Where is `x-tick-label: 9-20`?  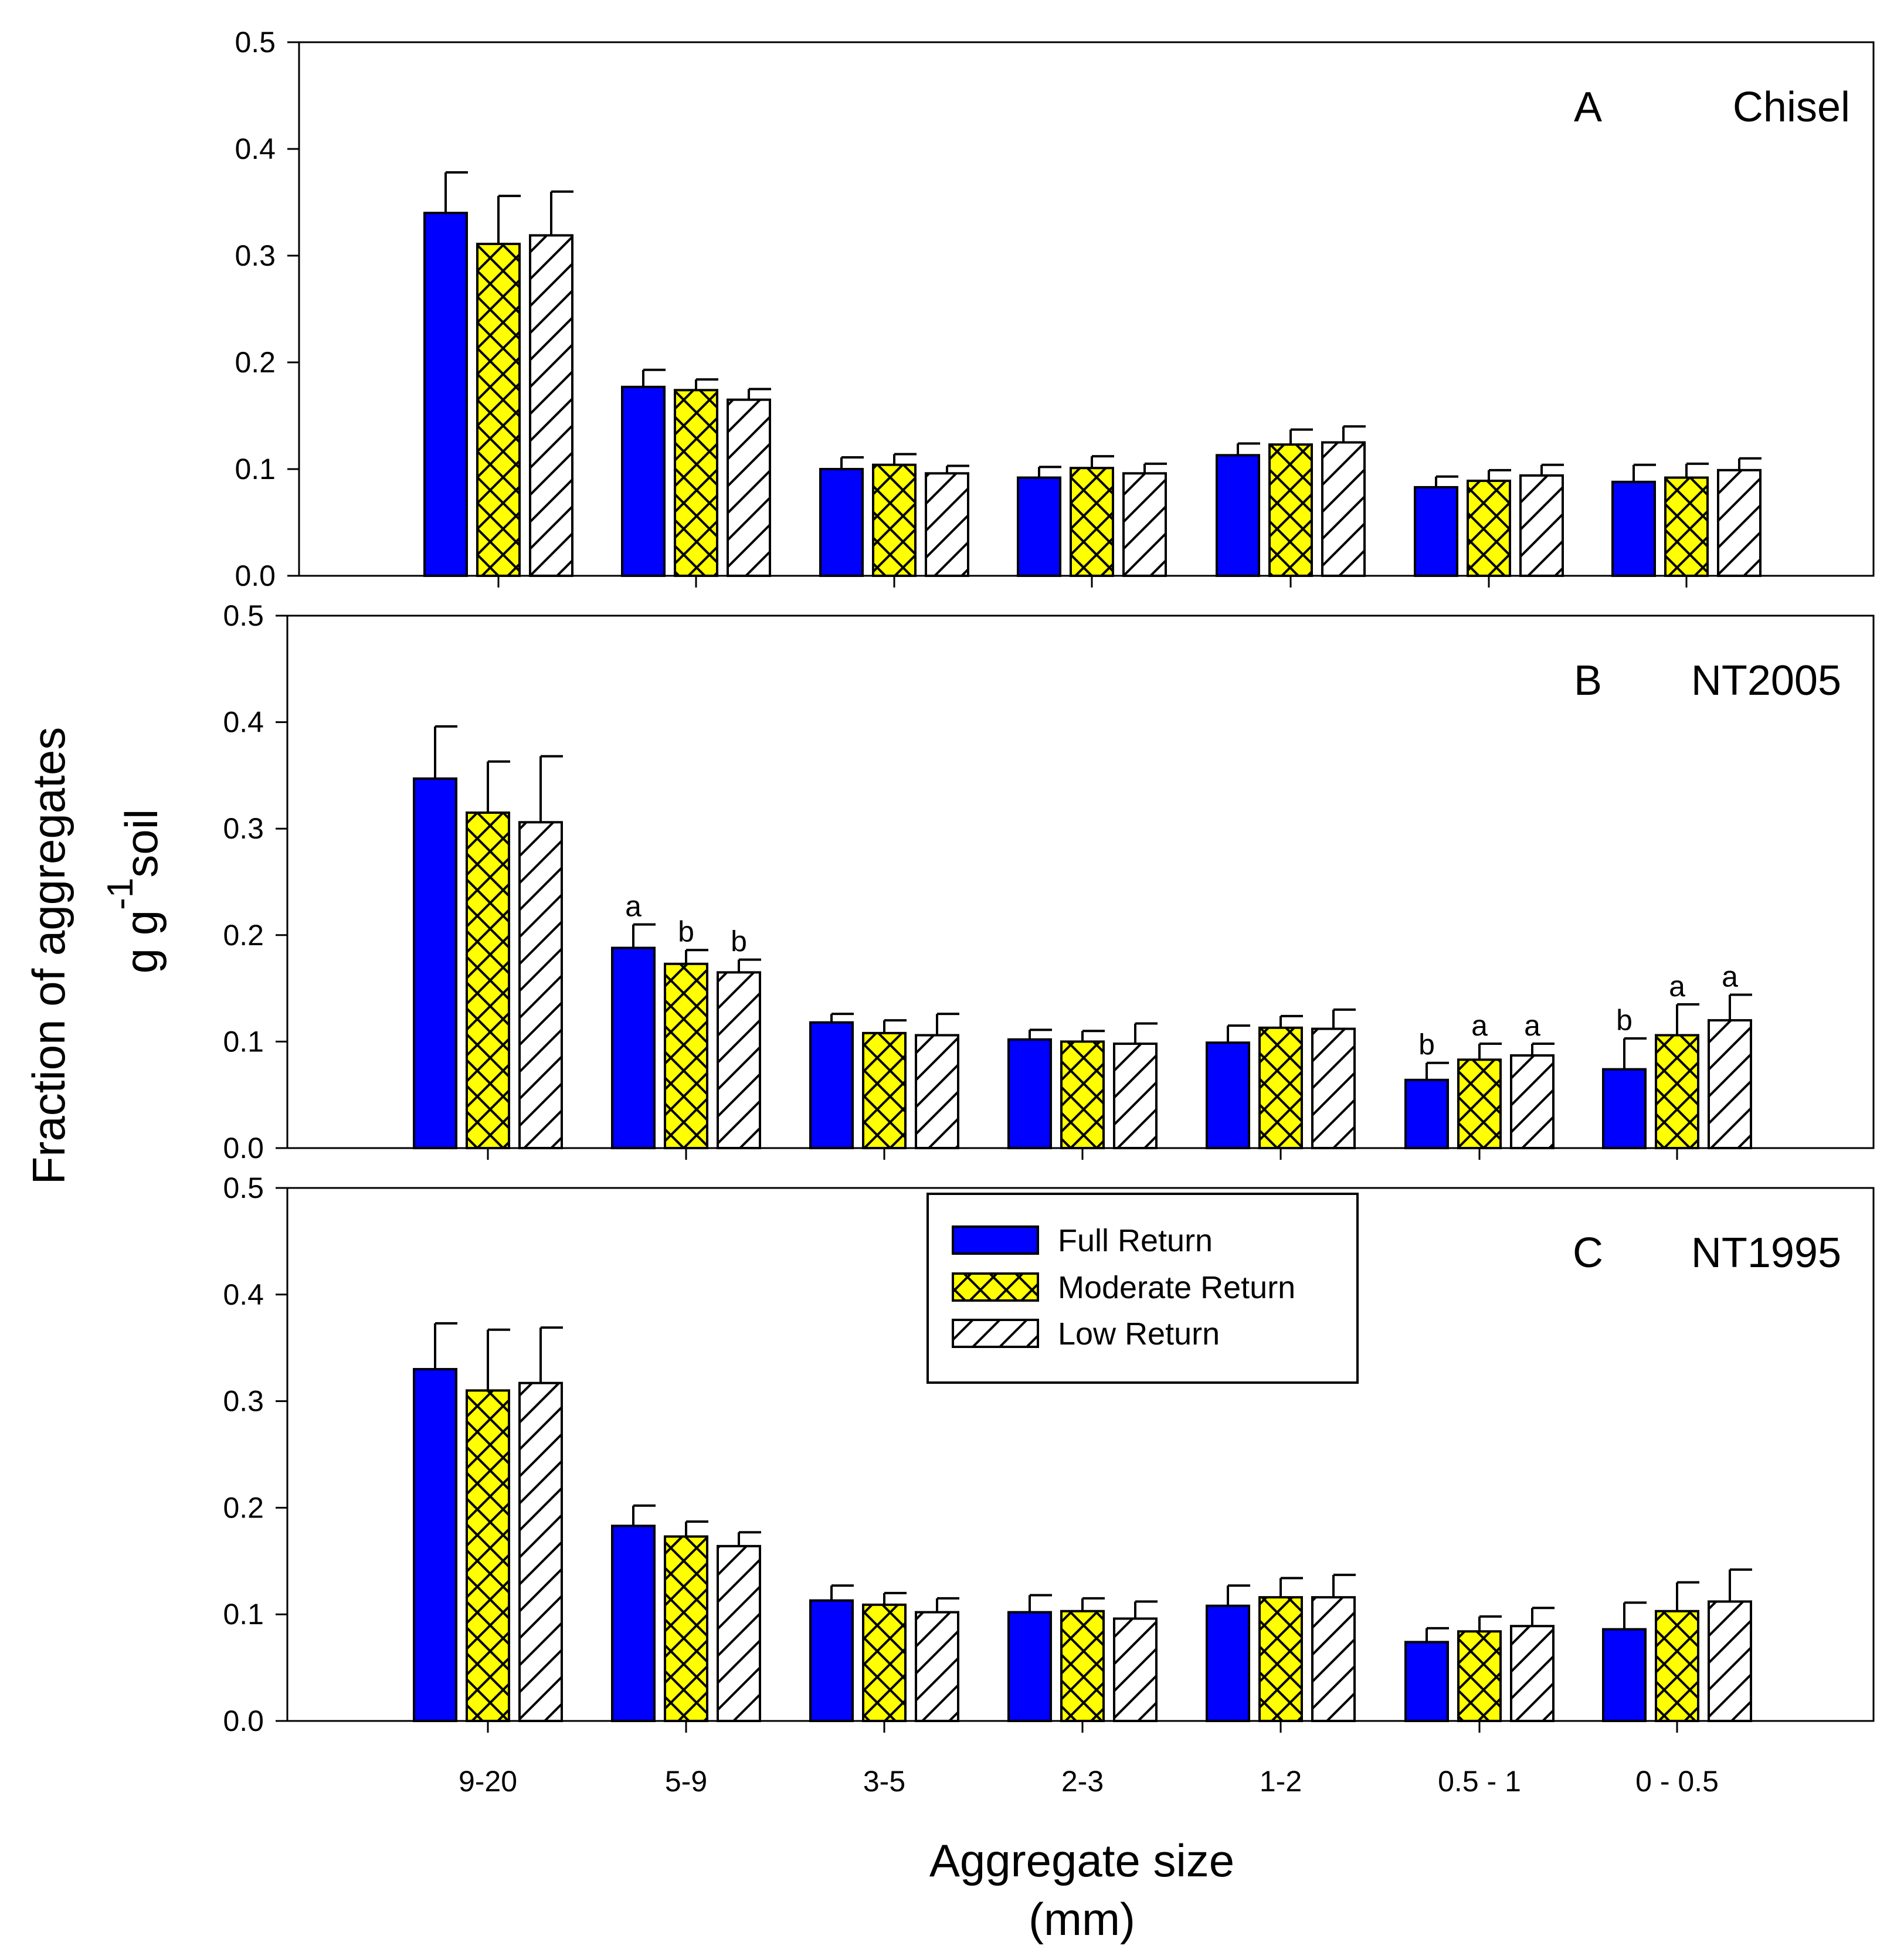 x-tick-label: 9-20 is located at coordinates (488, 1781).